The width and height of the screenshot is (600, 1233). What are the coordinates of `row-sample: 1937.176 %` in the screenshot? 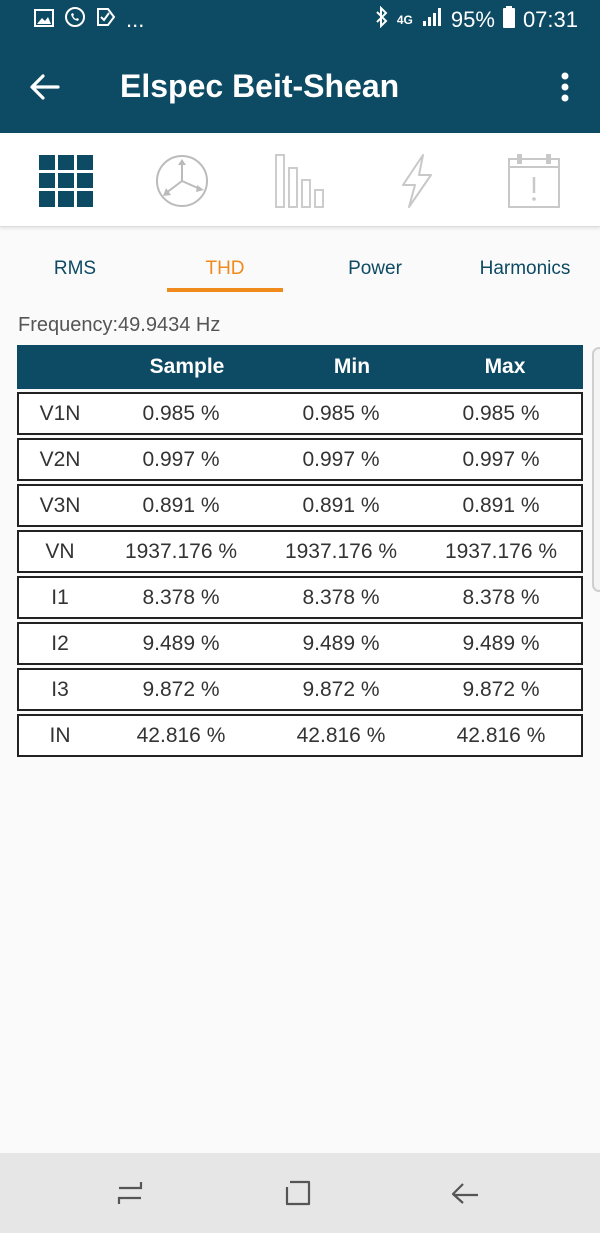 It's located at (181, 551).